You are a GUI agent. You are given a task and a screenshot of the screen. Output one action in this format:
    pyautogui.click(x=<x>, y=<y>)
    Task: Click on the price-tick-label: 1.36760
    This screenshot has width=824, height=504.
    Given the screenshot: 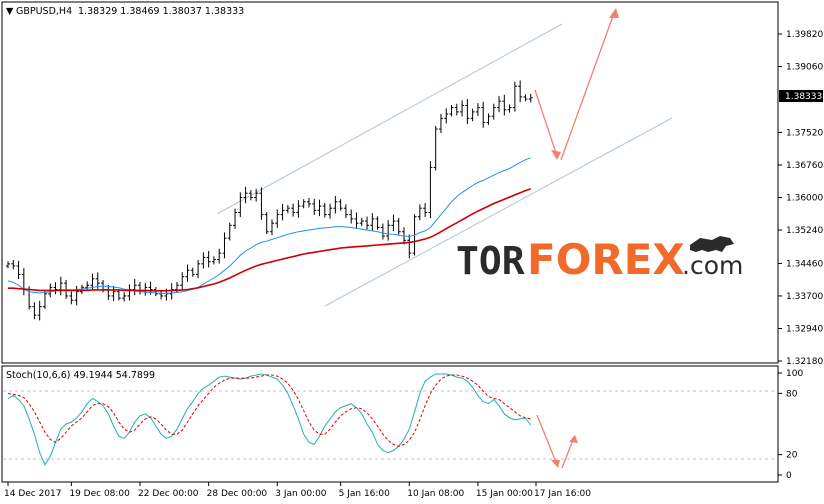 What is the action you would take?
    pyautogui.click(x=804, y=166)
    